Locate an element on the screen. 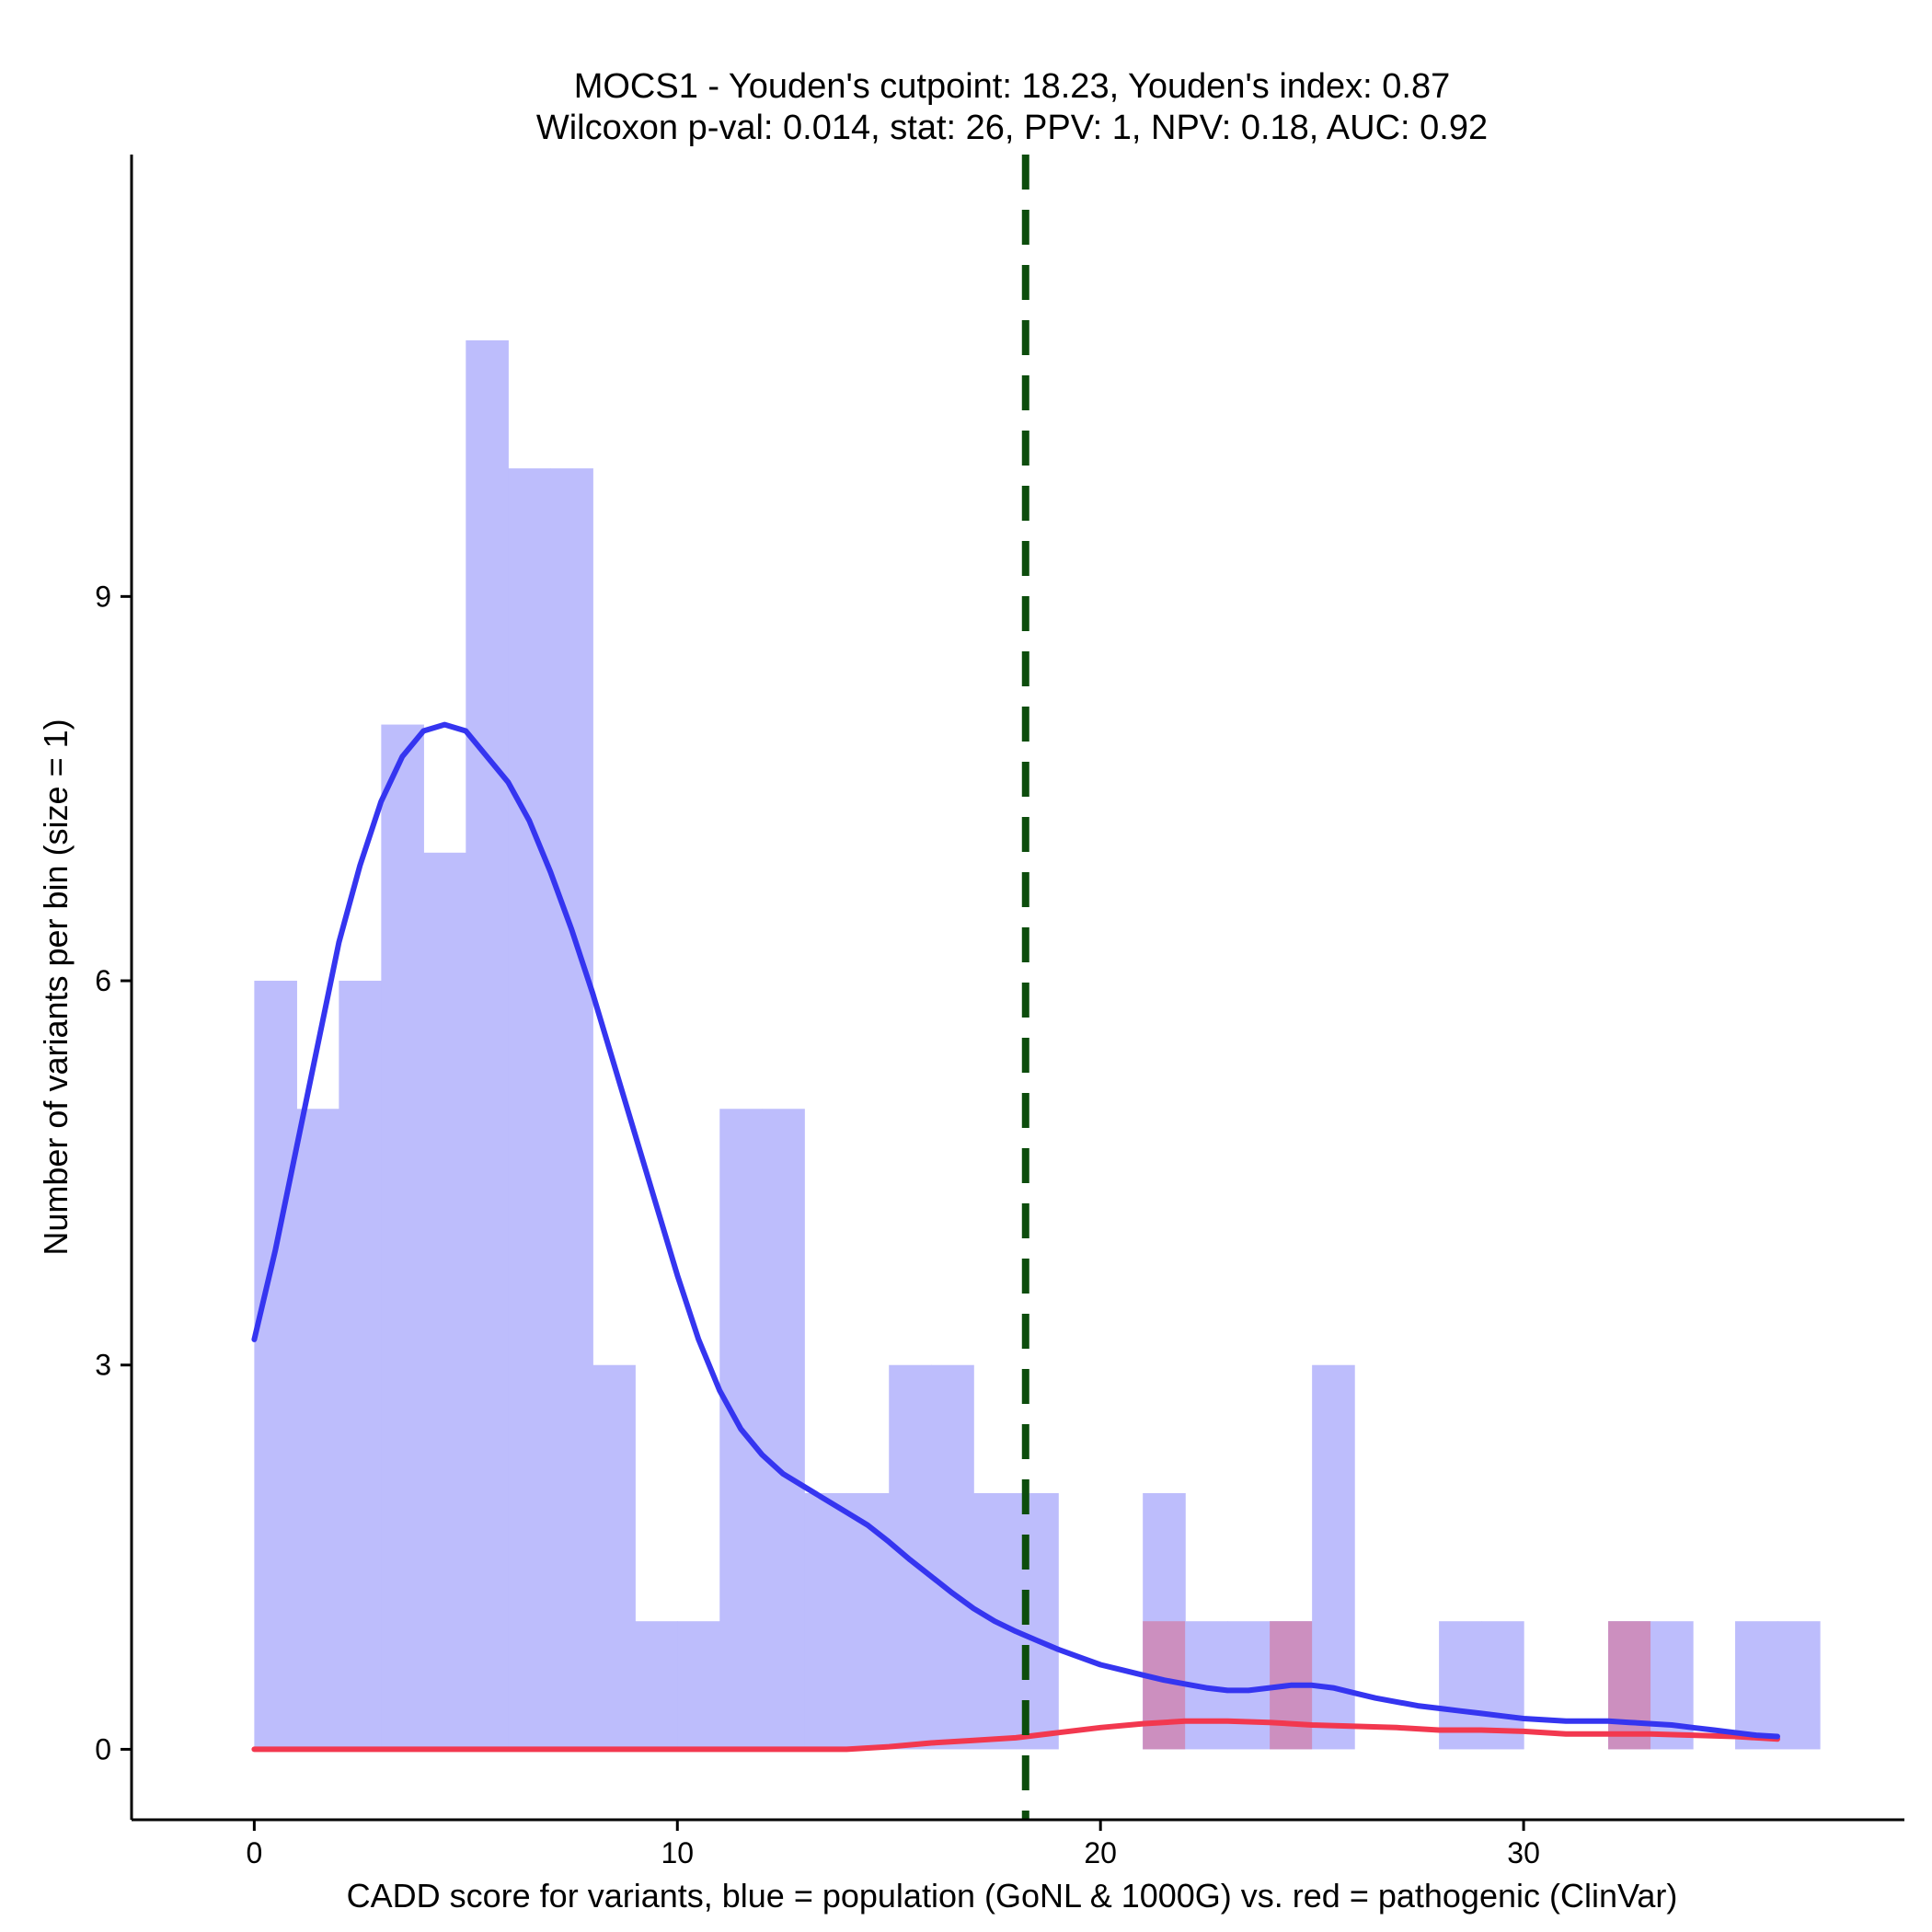 The height and width of the screenshot is (1932, 1932). y-tick-label: 9 is located at coordinates (103, 596).